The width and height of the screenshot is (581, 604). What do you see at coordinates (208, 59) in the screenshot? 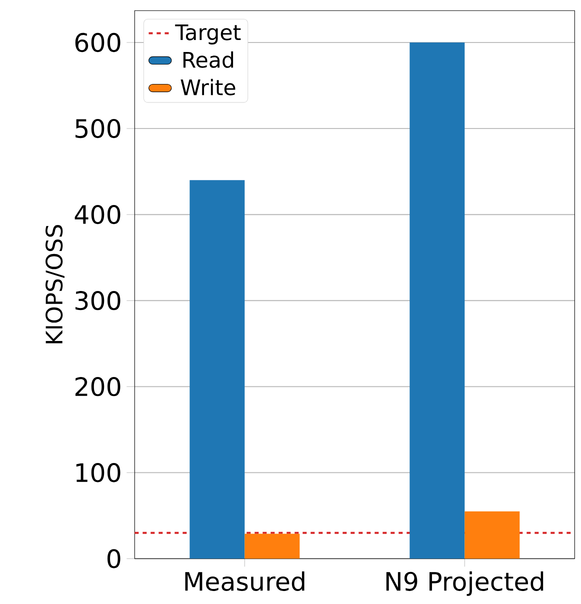
I see `legend-label: Read` at bounding box center [208, 59].